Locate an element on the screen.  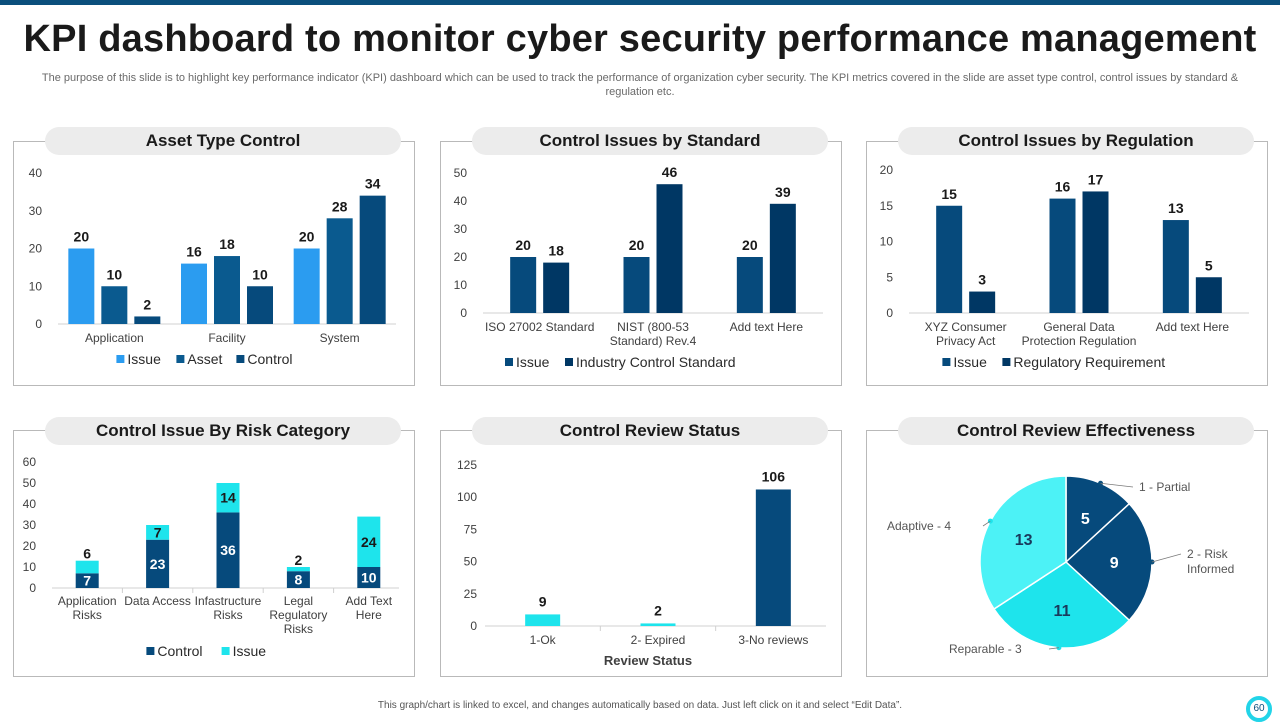
legend-swatch-regulatory-requirement is located at coordinates (1006, 362).